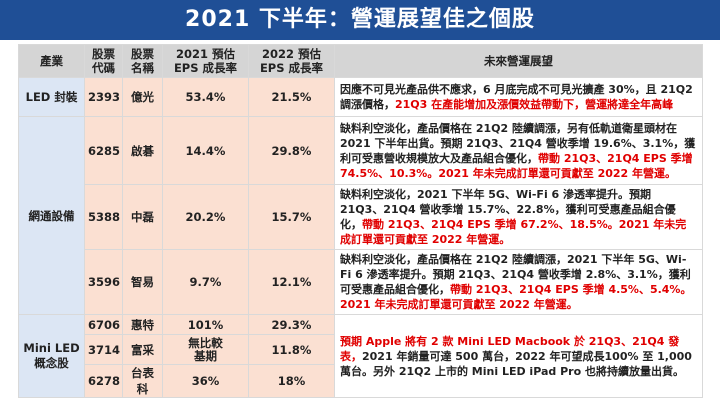 This screenshot has width=720, height=405. I want to click on eps-2022: 15.7%, so click(291, 217).